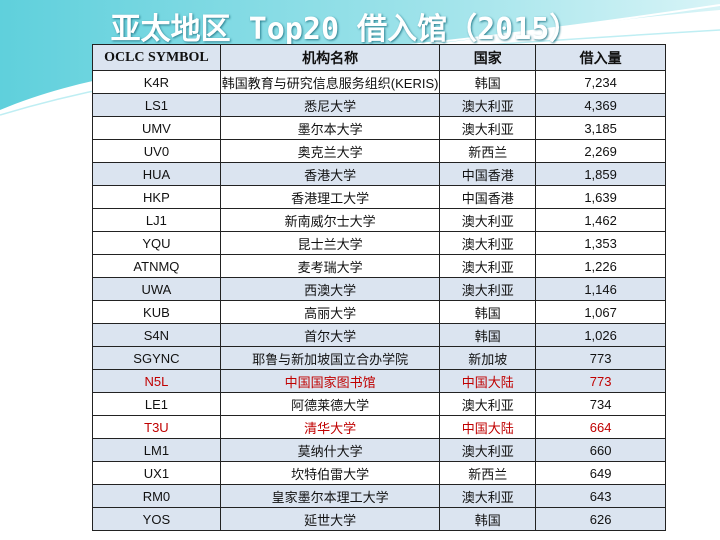  Describe the element at coordinates (600, 151) in the screenshot. I see `cell-borrowing: 2,269` at that location.